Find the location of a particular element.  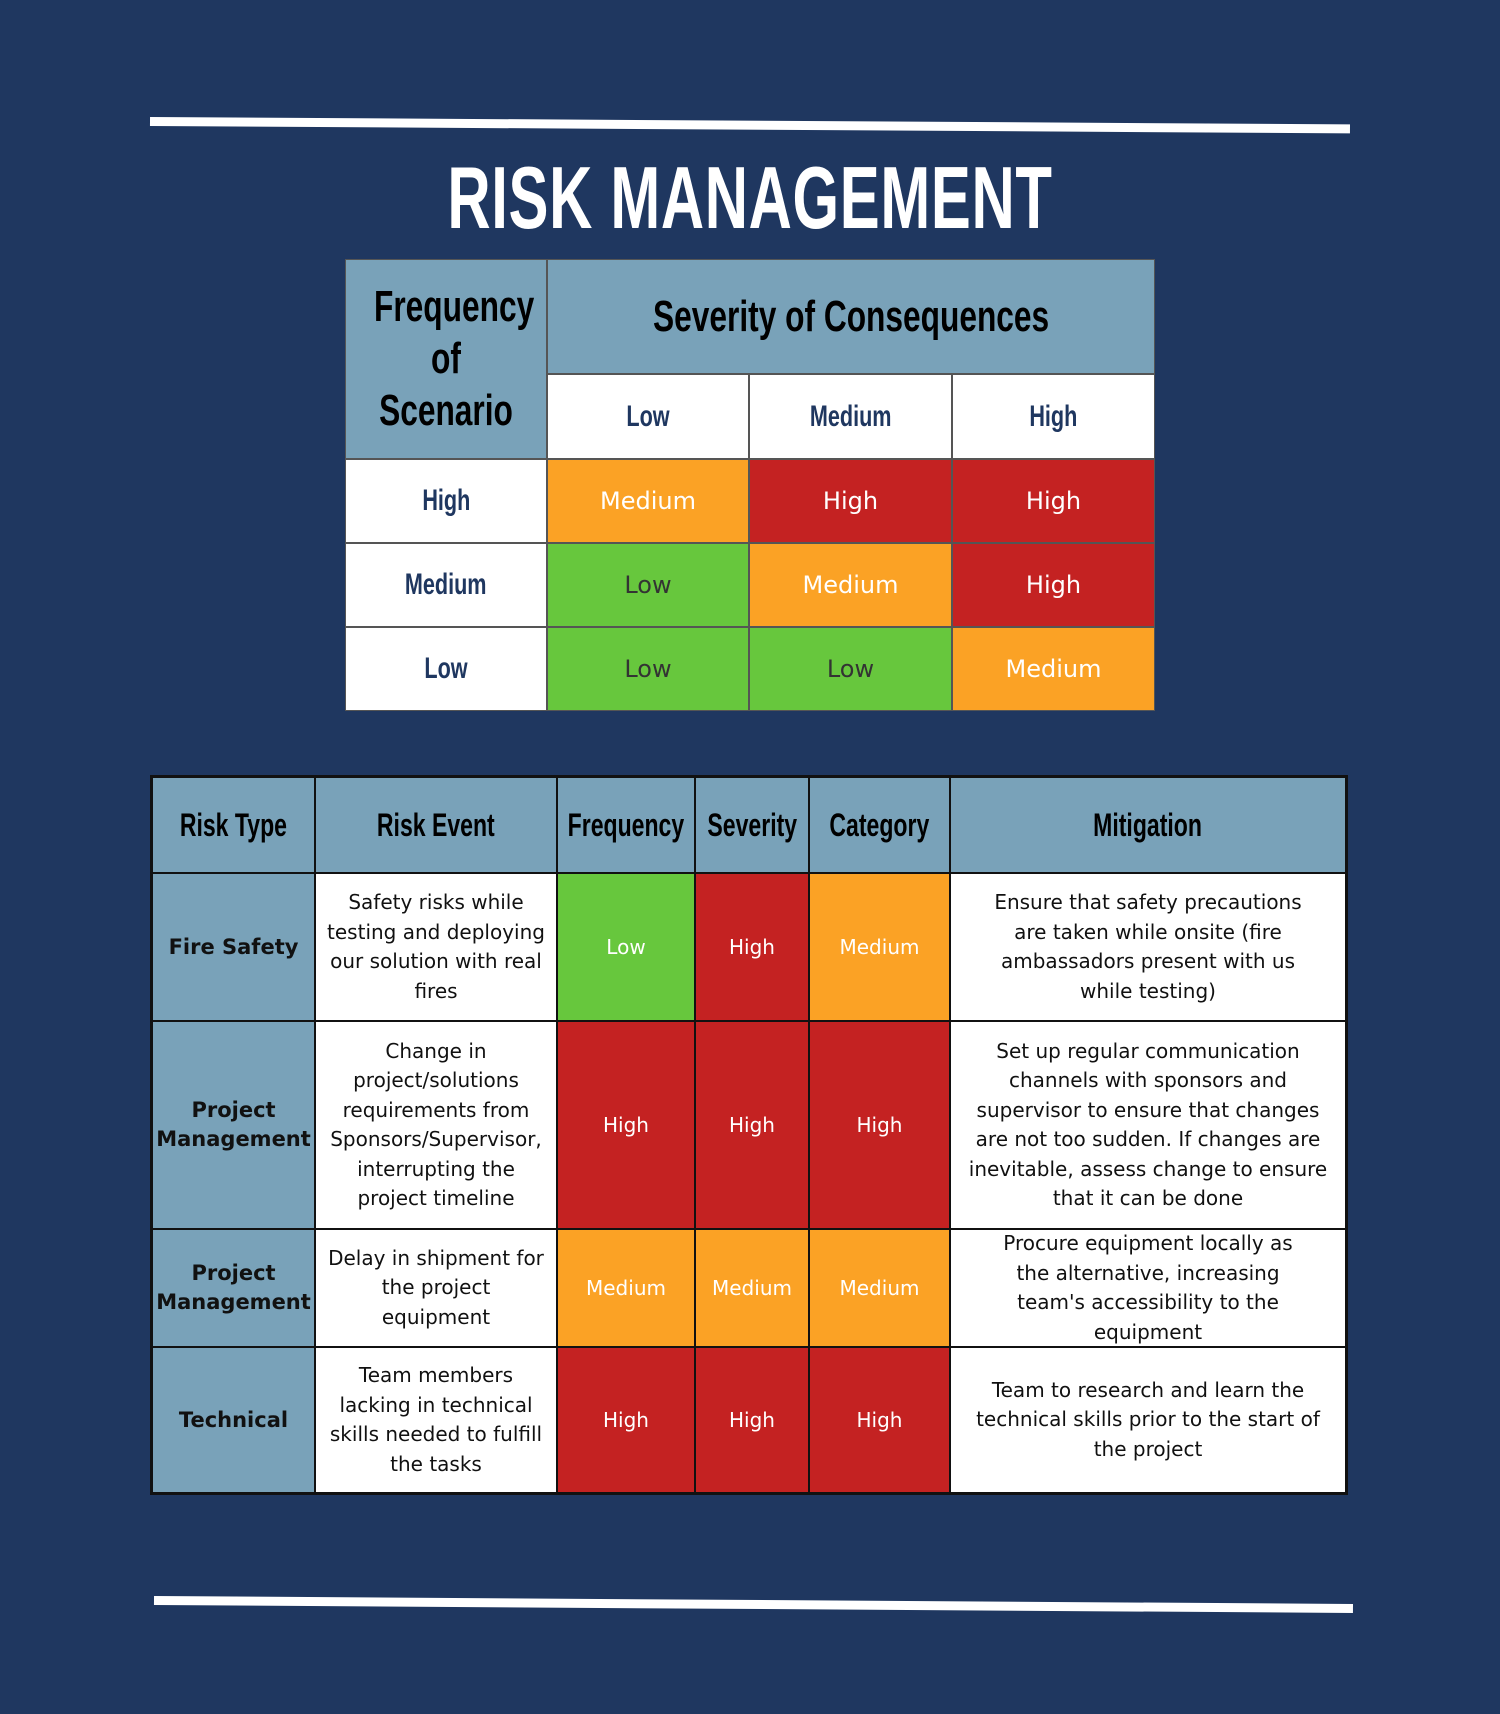

matrix-col-high: High is located at coordinates (1053, 416).